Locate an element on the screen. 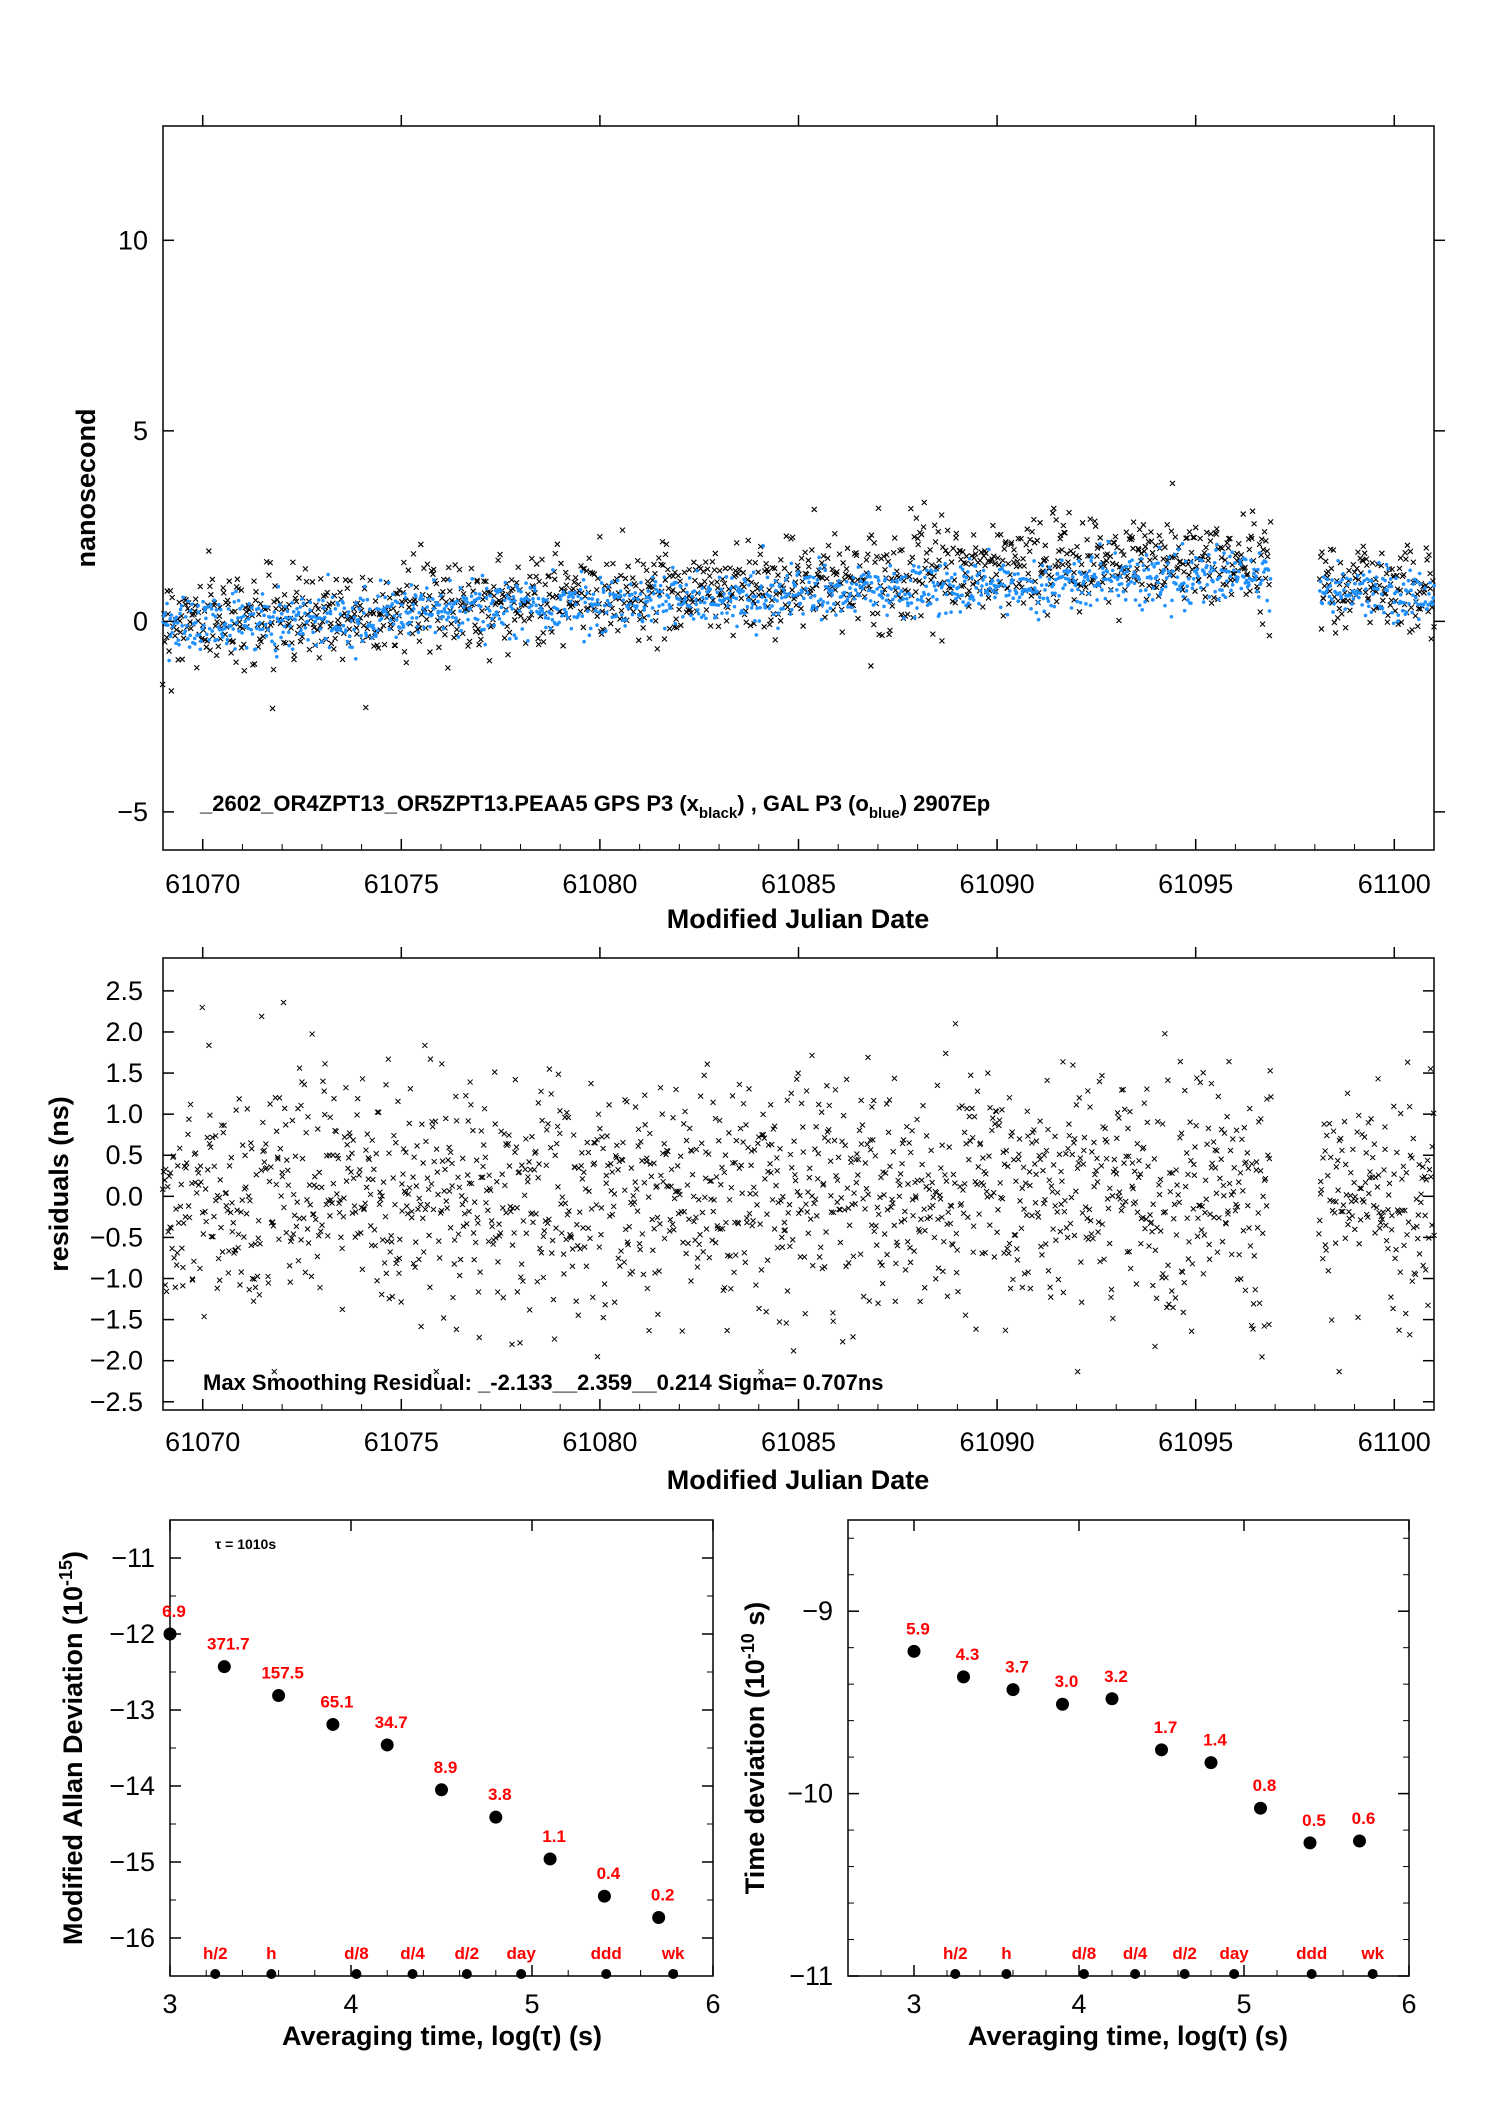  stability-point is located at coordinates (1013, 1690).